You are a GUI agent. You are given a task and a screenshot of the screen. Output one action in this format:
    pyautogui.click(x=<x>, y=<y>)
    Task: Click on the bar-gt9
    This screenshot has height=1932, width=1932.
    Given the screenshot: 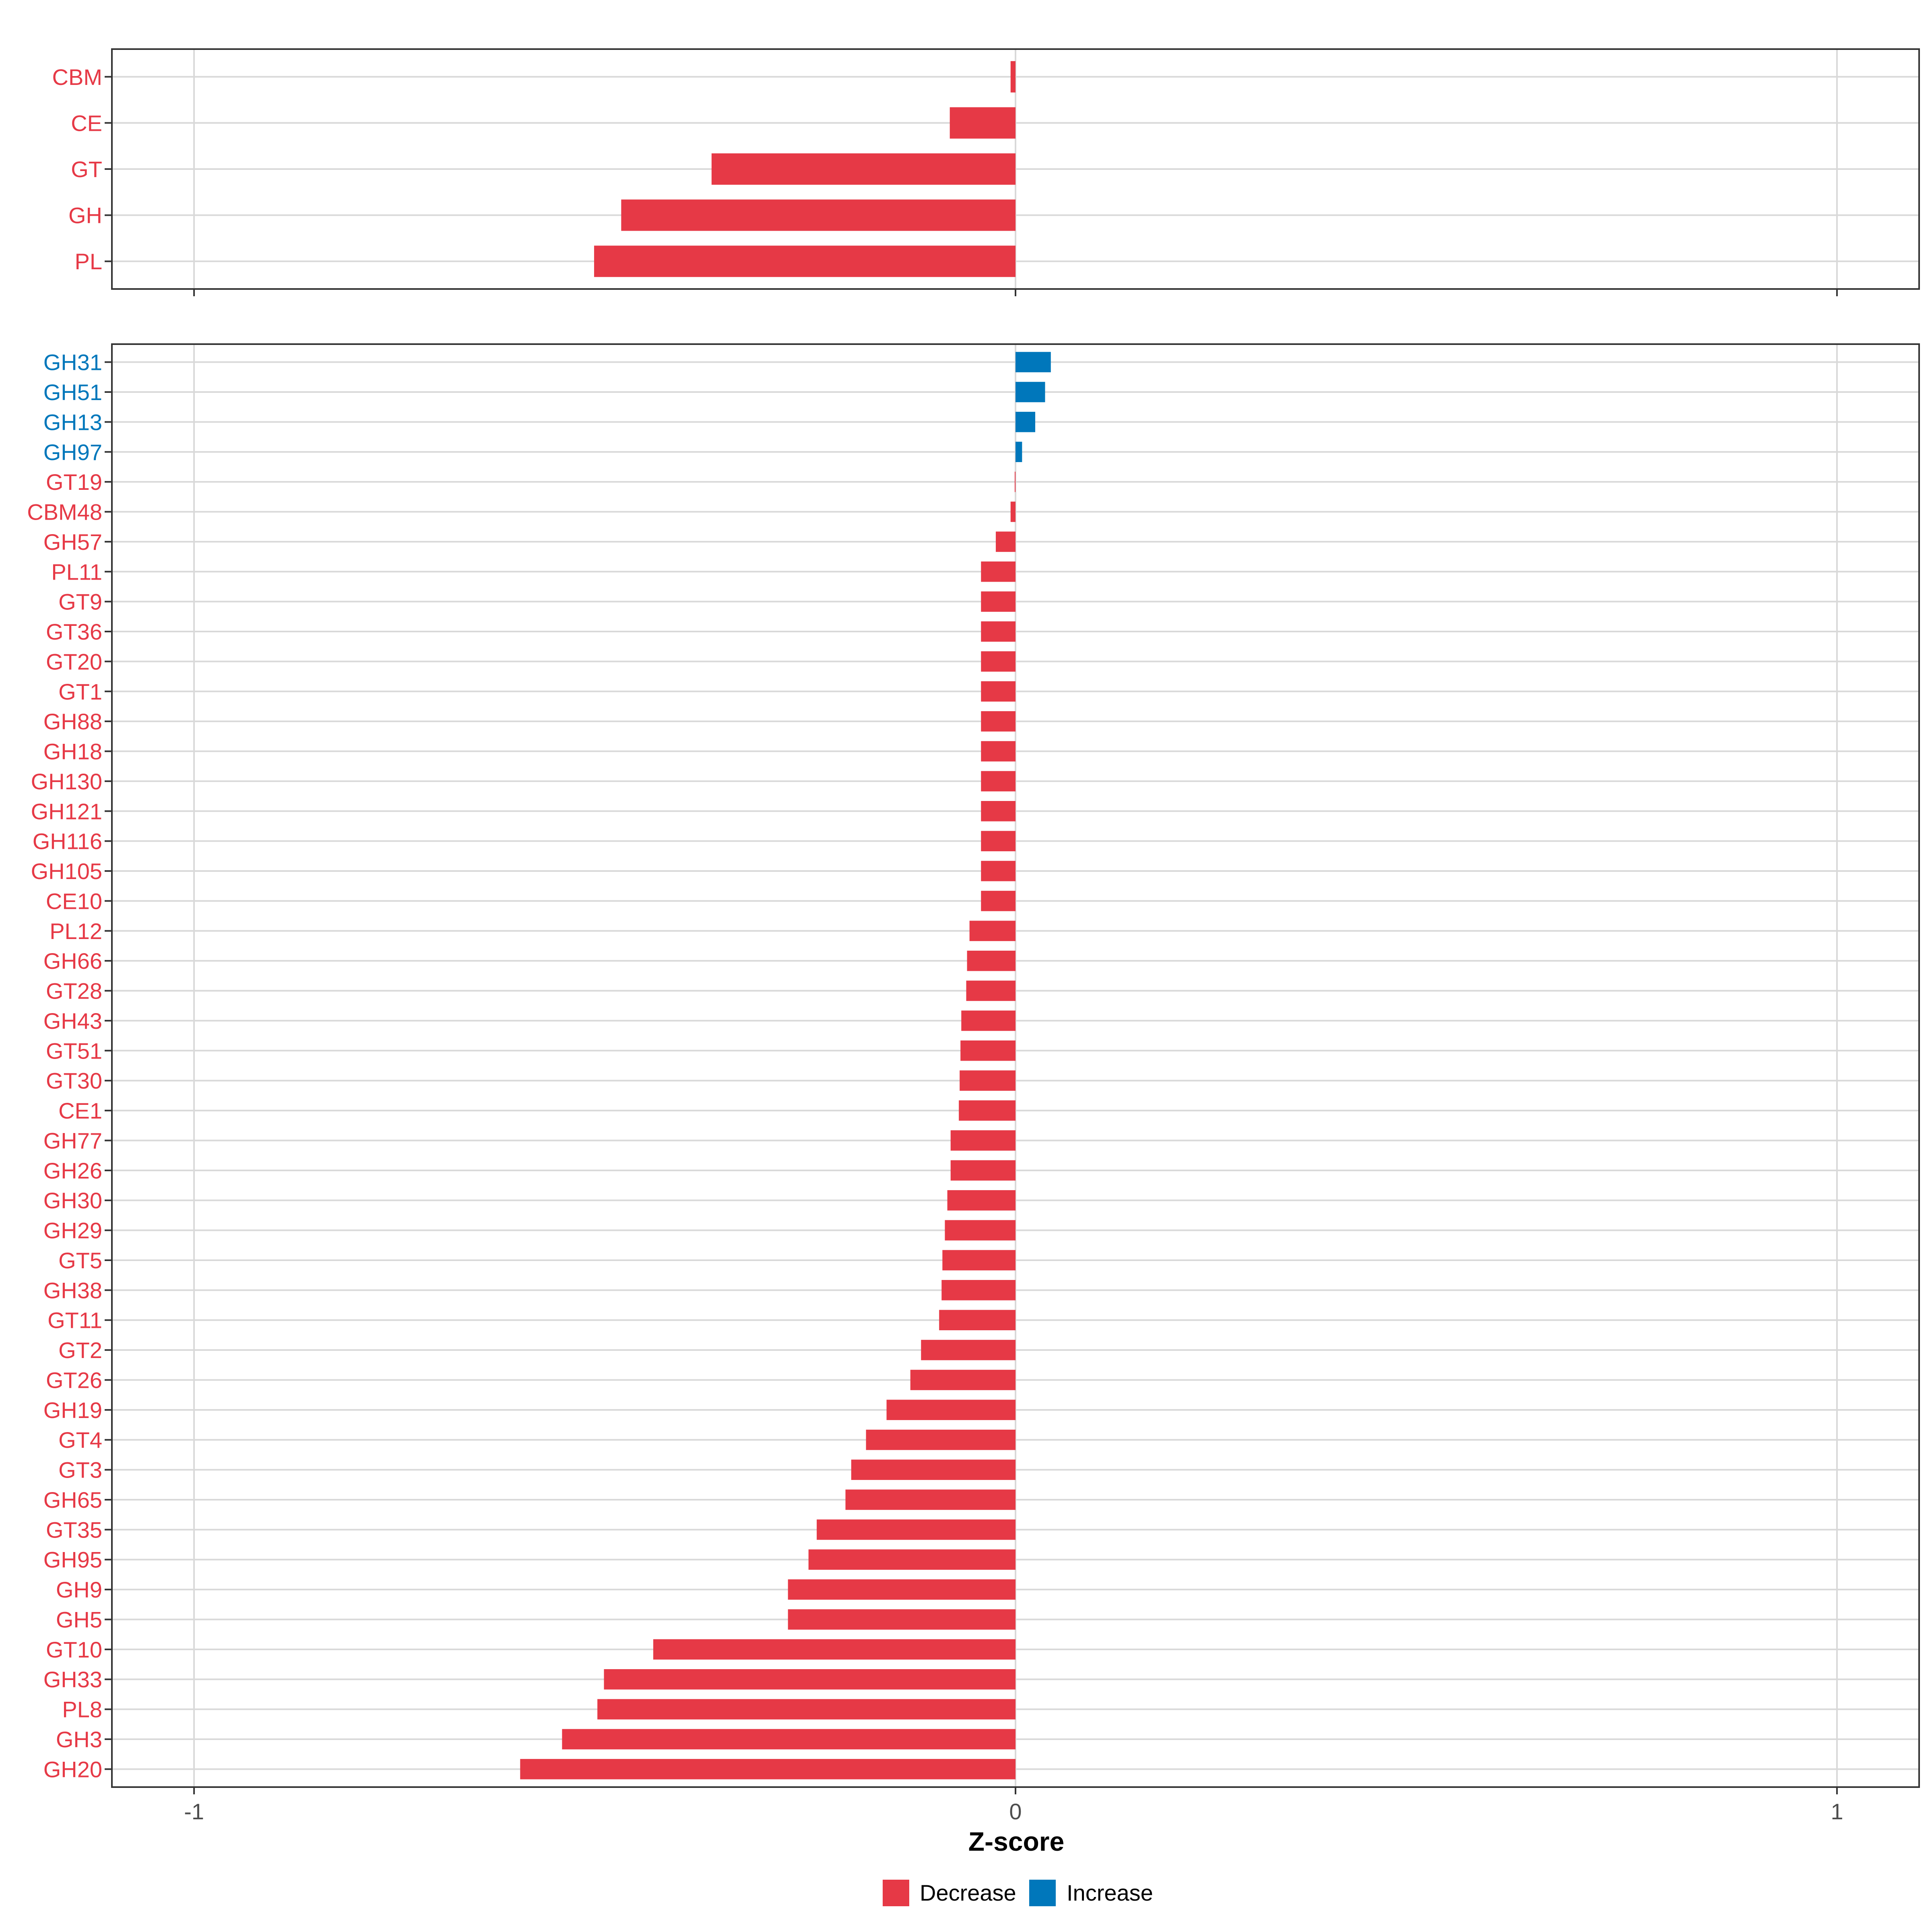 What is the action you would take?
    pyautogui.click(x=998, y=601)
    